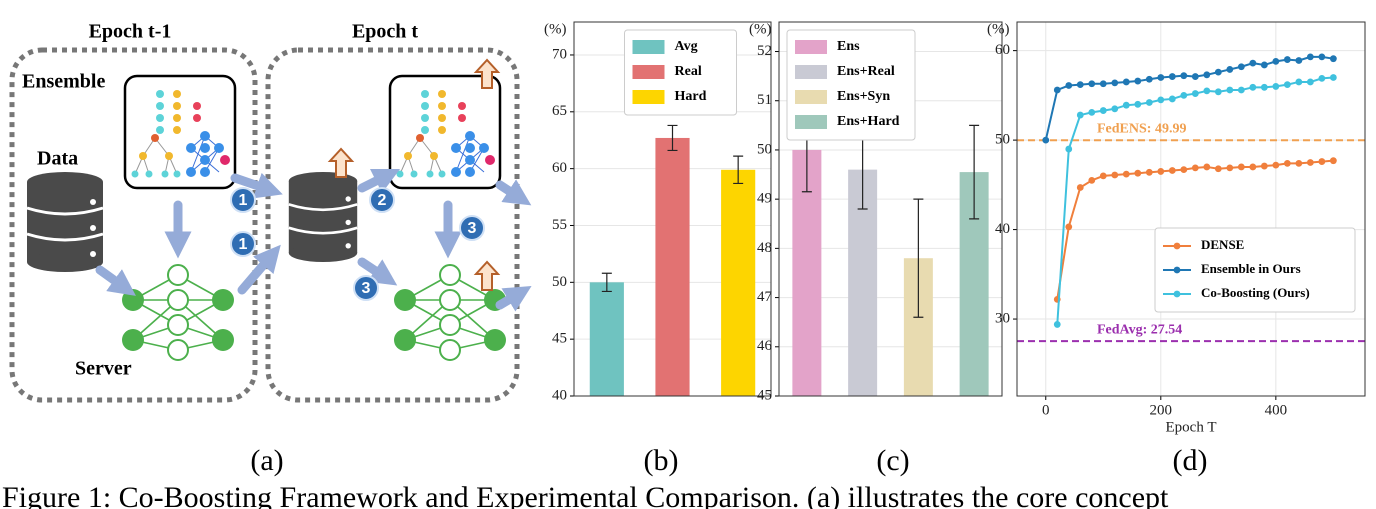 The width and height of the screenshot is (1376, 509). Describe the element at coordinates (765, 346) in the screenshot. I see `y-tick-label: 46` at that location.